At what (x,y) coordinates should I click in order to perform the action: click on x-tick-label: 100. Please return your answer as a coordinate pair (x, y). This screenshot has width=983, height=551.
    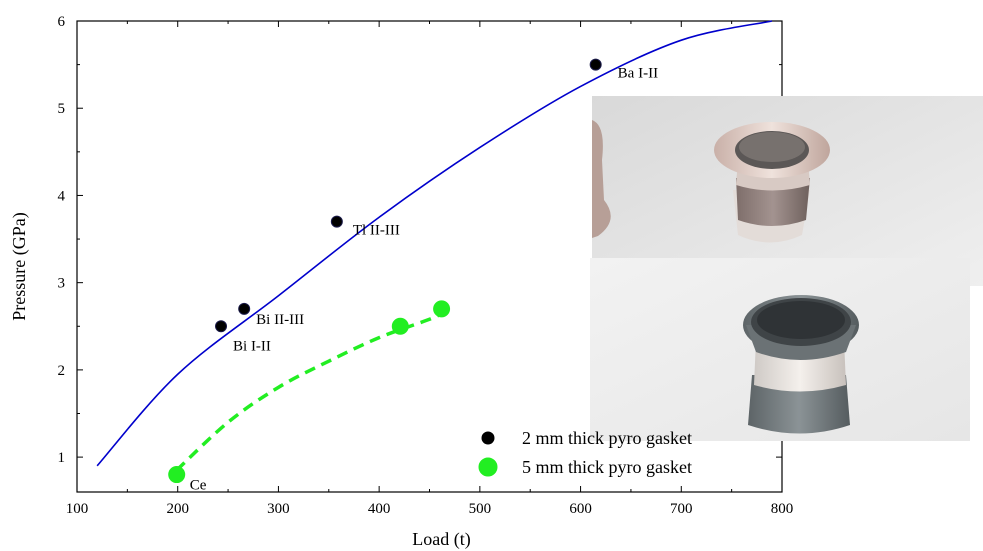
    Looking at the image, I should click on (77, 509).